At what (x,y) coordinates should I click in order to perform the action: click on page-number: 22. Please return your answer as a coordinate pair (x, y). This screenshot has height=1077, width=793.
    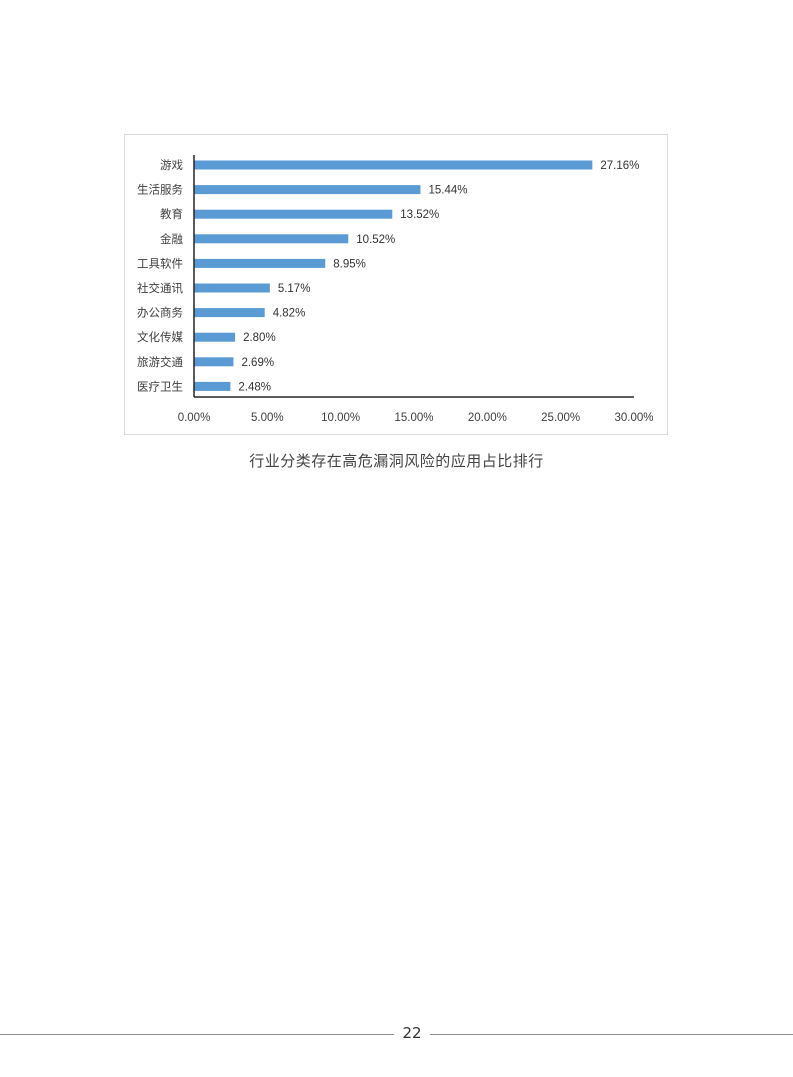
    Looking at the image, I should click on (412, 1033).